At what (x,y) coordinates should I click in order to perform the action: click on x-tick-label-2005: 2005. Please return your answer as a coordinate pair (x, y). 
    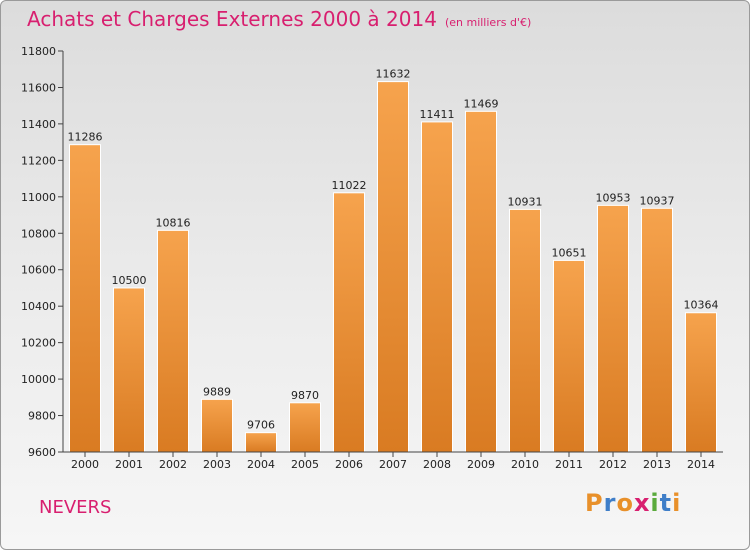
    Looking at the image, I should click on (305, 464).